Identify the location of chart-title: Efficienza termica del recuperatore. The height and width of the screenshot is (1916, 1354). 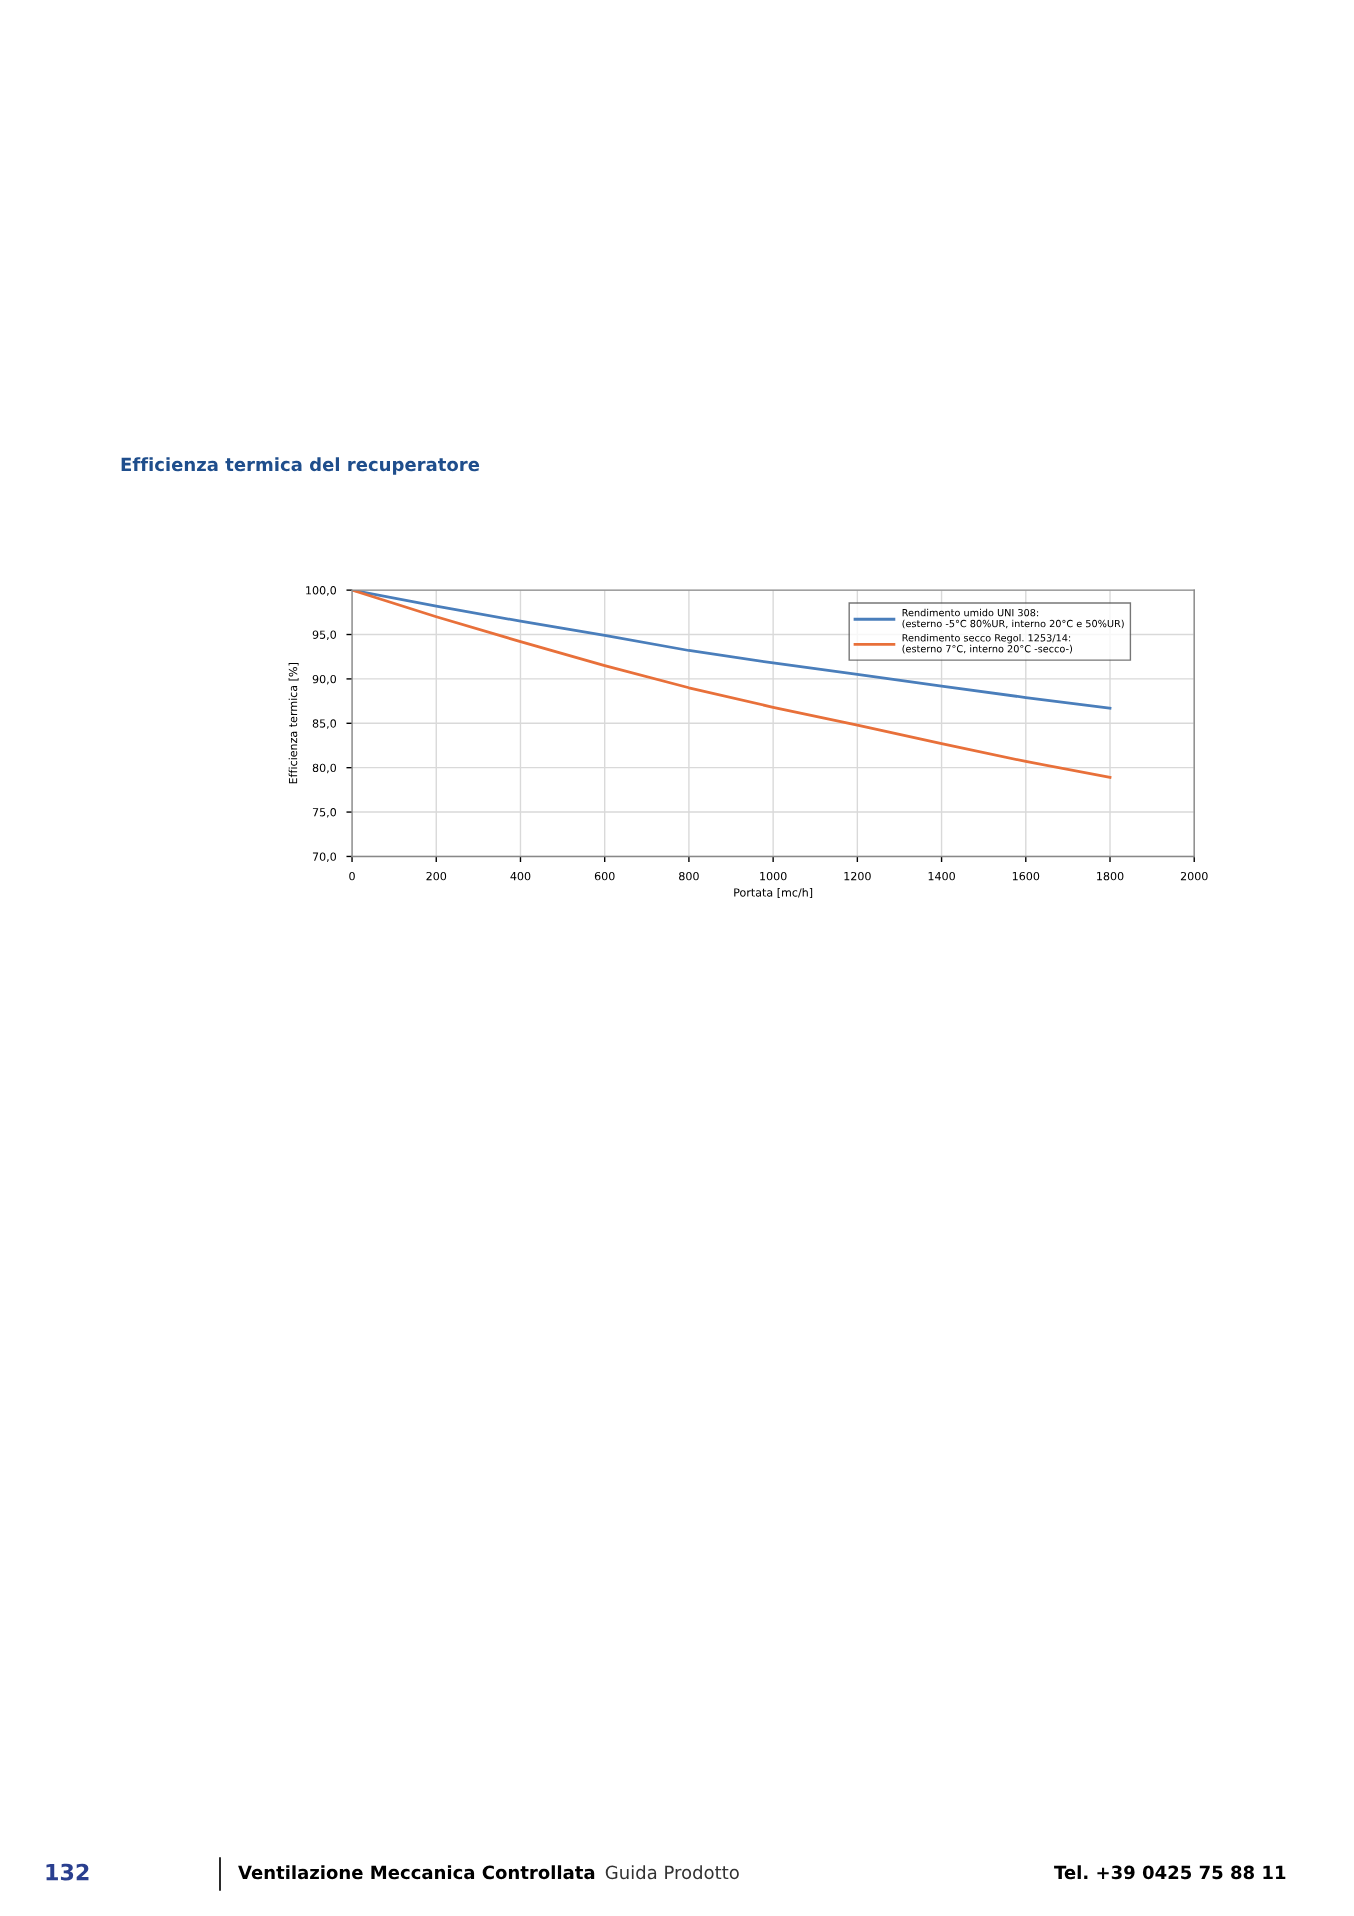
(300, 466).